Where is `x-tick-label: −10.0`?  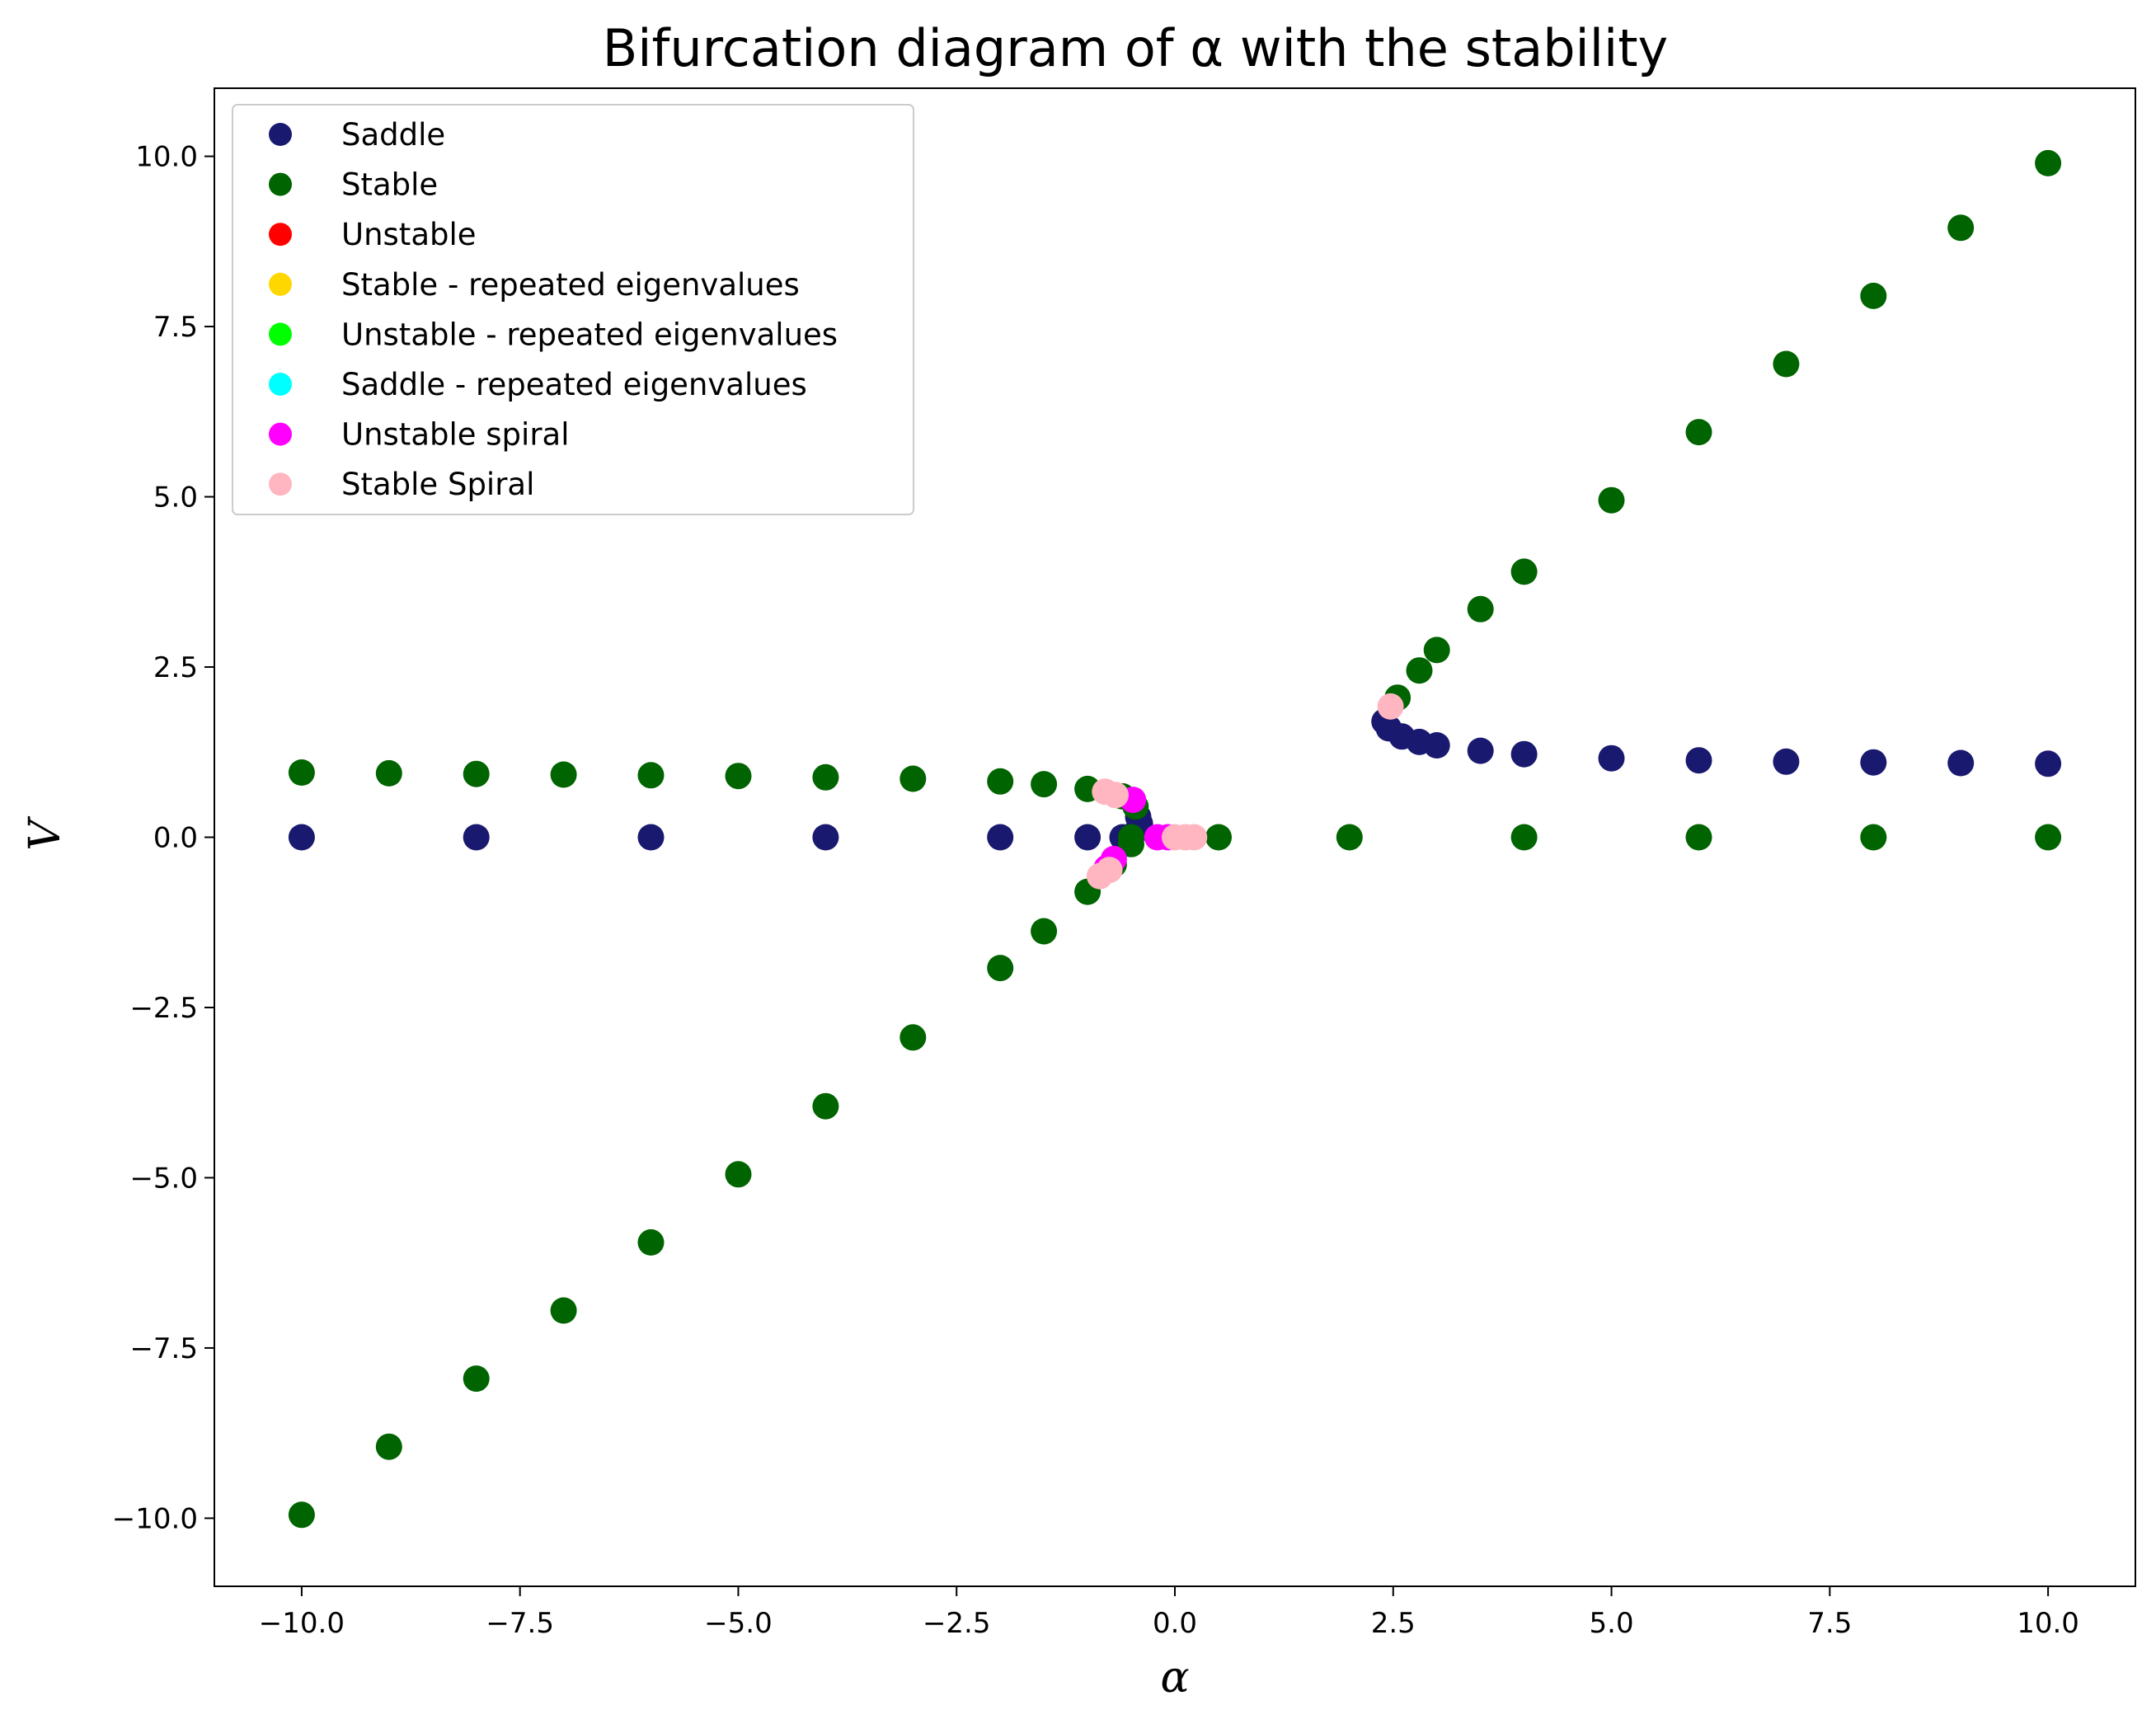
x-tick-label: −10.0 is located at coordinates (302, 1623).